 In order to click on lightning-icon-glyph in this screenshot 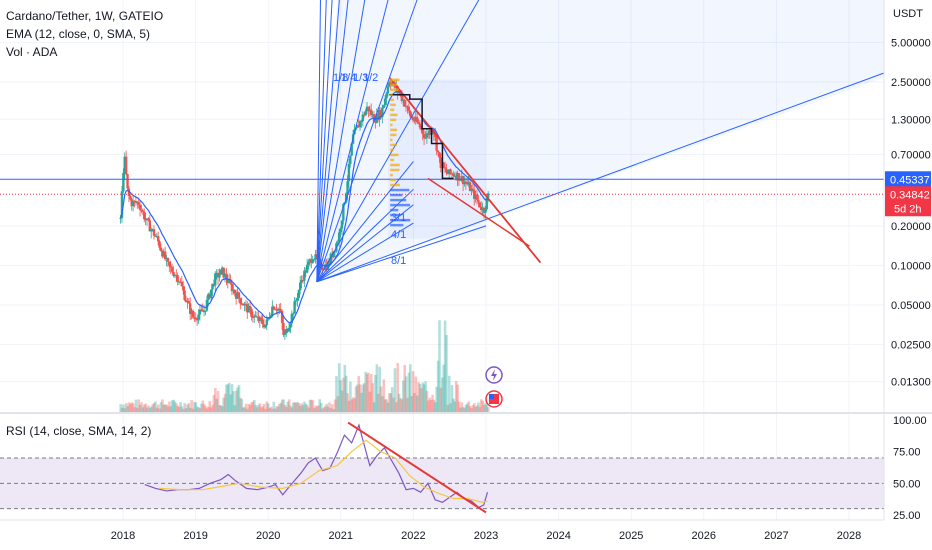, I will do `click(494, 375)`.